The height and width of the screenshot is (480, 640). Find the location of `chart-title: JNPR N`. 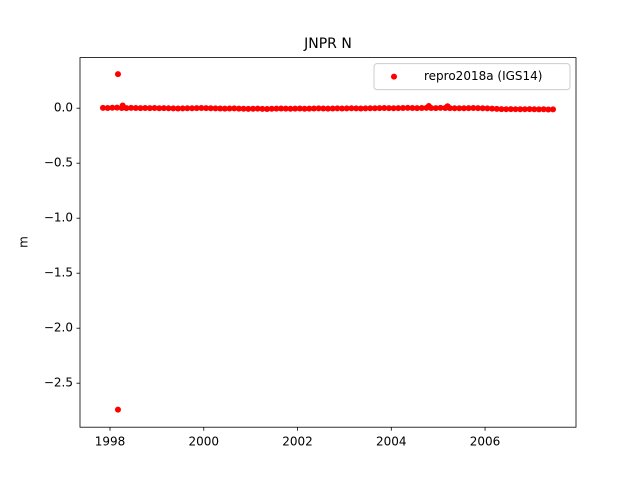

chart-title: JNPR N is located at coordinates (327, 44).